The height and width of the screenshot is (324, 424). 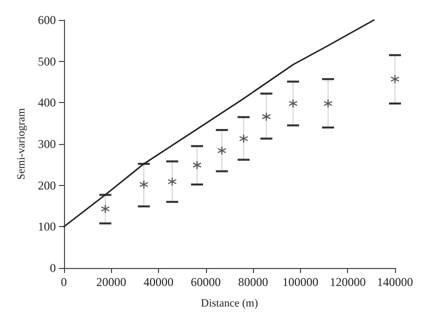 I want to click on x-tick-label: 140000, so click(x=395, y=282).